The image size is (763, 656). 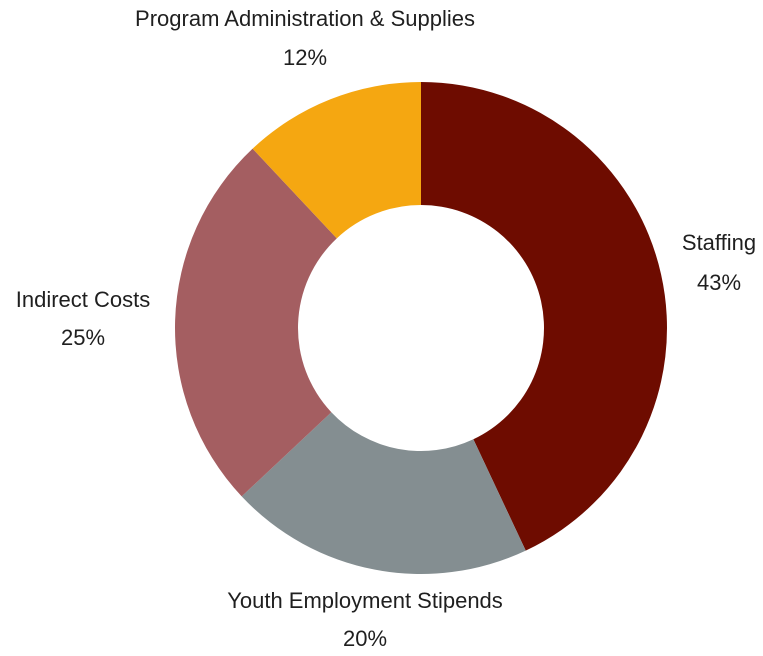 I want to click on slice-indirect-costs, so click(x=256, y=322).